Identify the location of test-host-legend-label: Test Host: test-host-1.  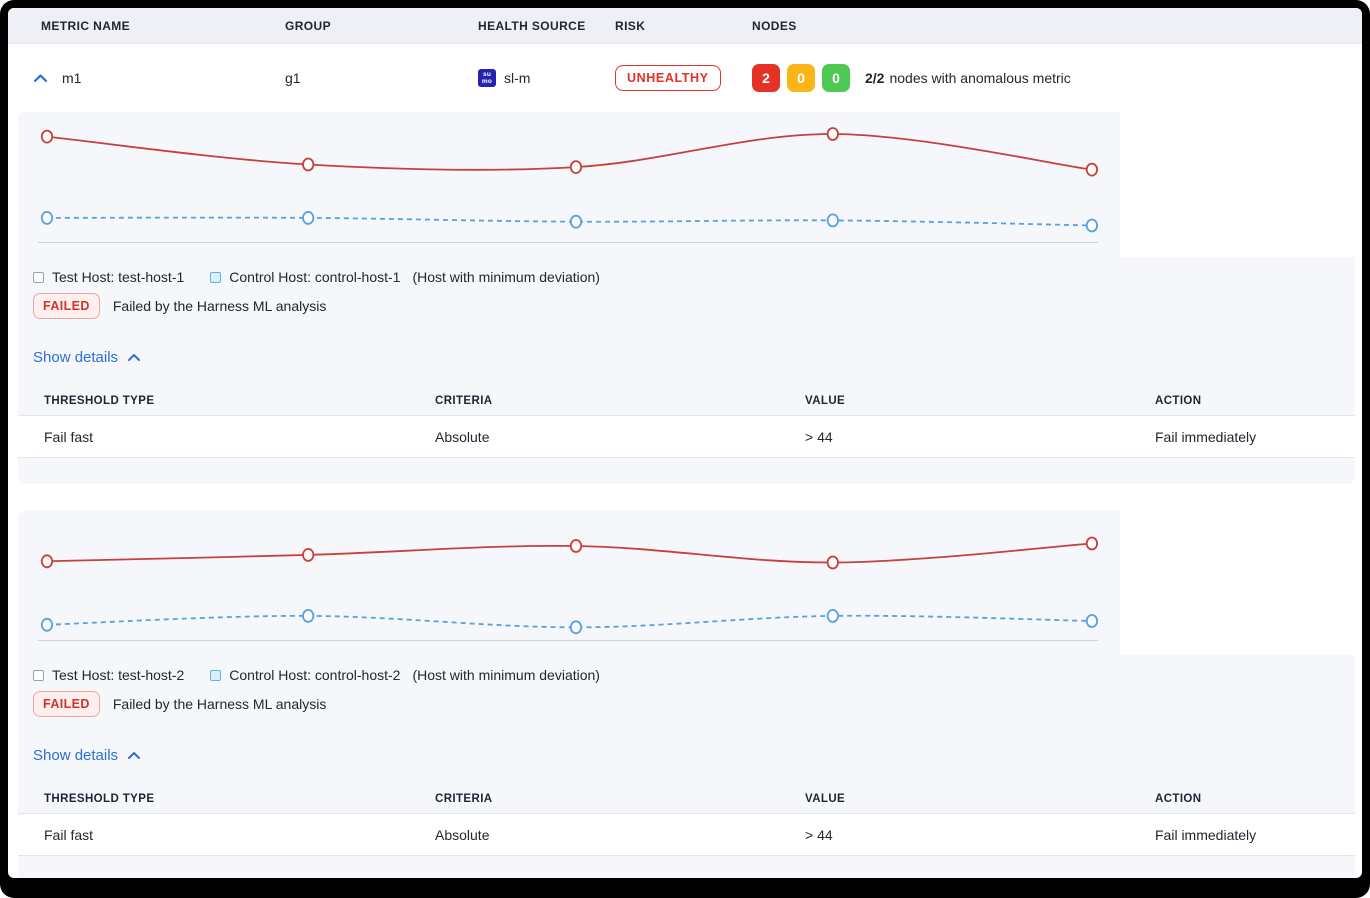
(118, 277).